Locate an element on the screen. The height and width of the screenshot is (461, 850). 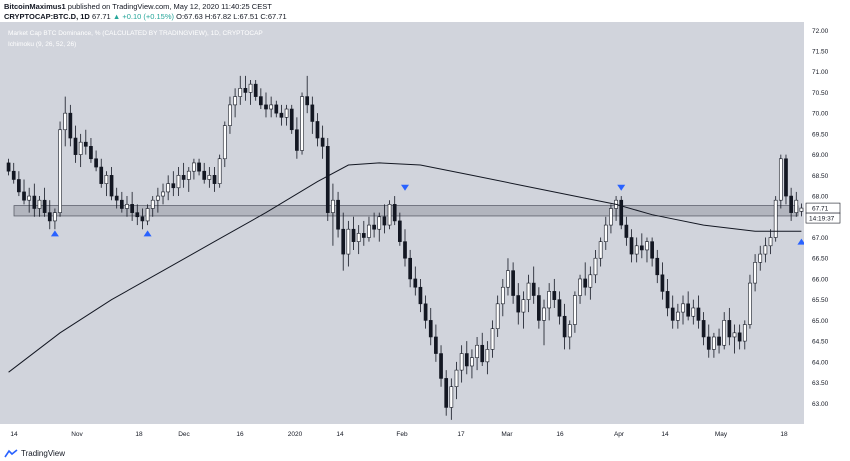
price-tick-label: 66.50 is located at coordinates (820, 259).